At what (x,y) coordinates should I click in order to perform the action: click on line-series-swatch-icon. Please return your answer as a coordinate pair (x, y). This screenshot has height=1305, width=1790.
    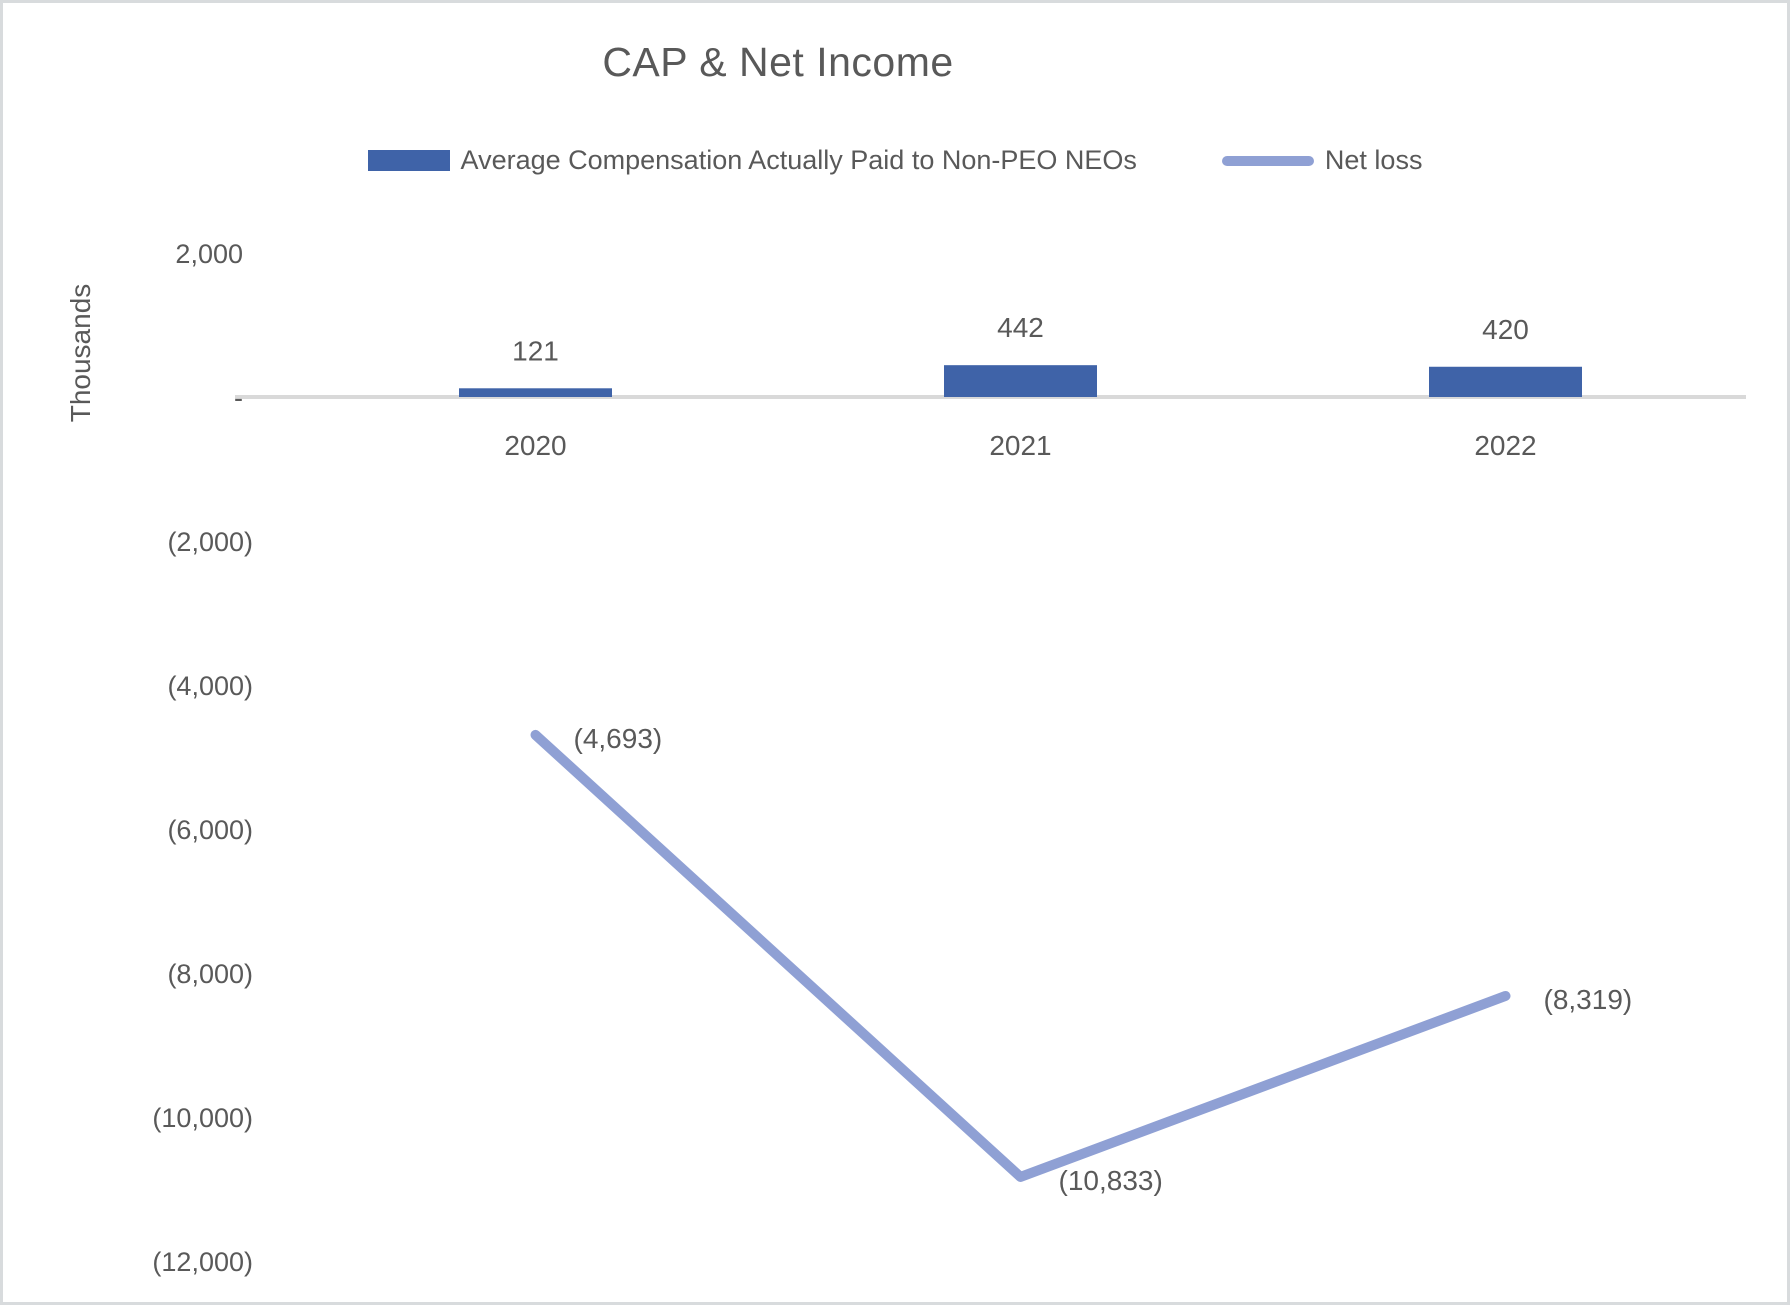
    Looking at the image, I should click on (1267, 160).